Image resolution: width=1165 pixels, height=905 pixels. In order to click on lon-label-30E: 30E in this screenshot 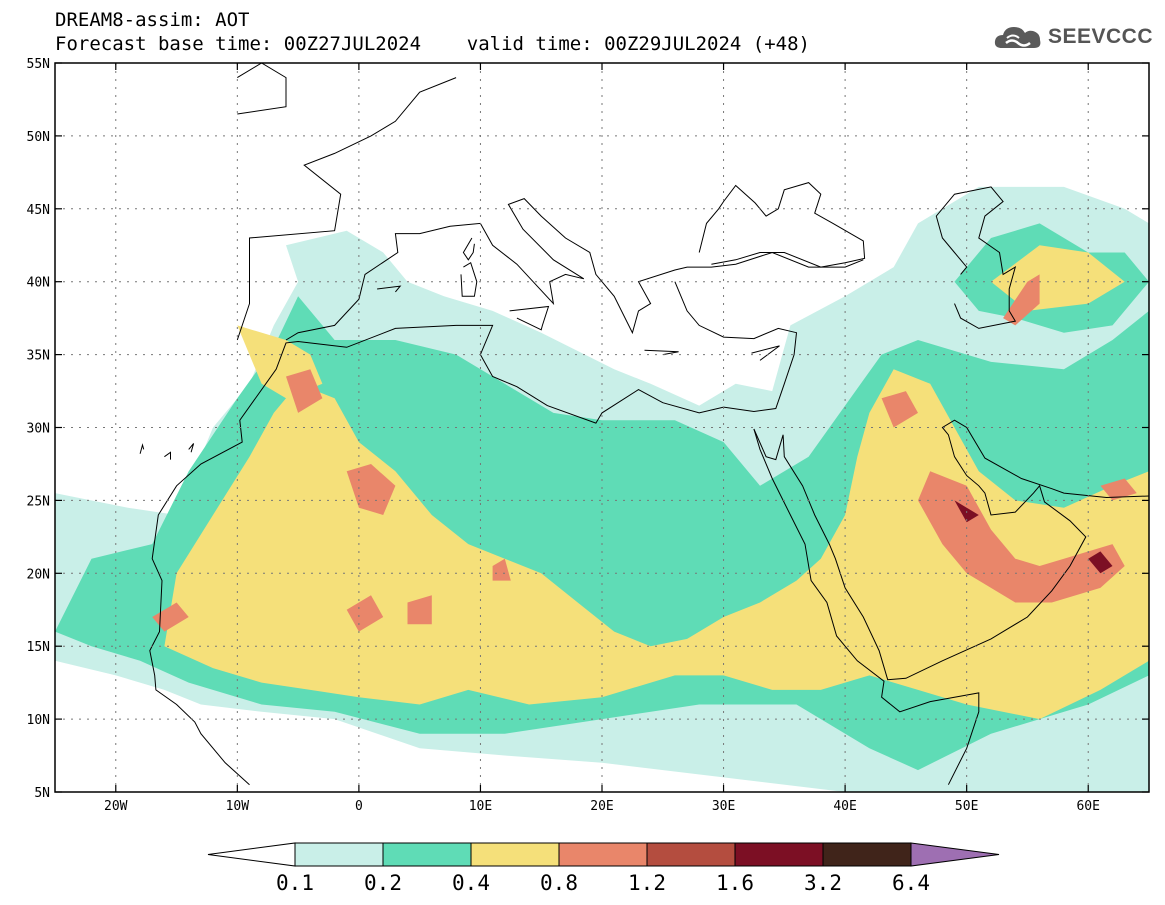, I will do `click(723, 806)`.